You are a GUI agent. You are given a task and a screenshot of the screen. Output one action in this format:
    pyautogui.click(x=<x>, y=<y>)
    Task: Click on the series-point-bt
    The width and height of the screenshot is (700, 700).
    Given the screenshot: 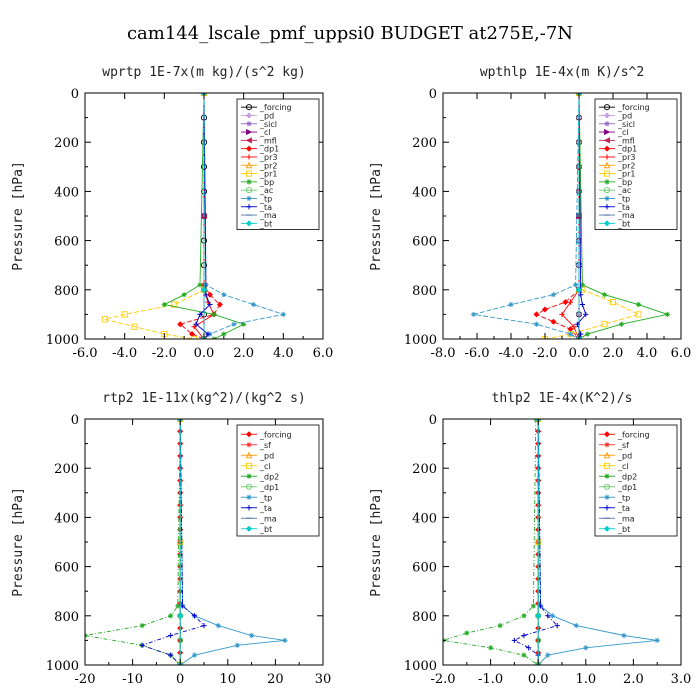 What is the action you would take?
    pyautogui.click(x=538, y=615)
    